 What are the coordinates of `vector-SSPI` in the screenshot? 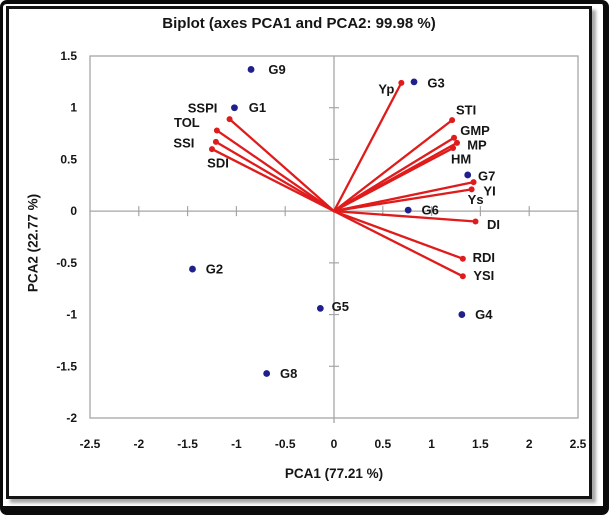 It's located at (282, 165).